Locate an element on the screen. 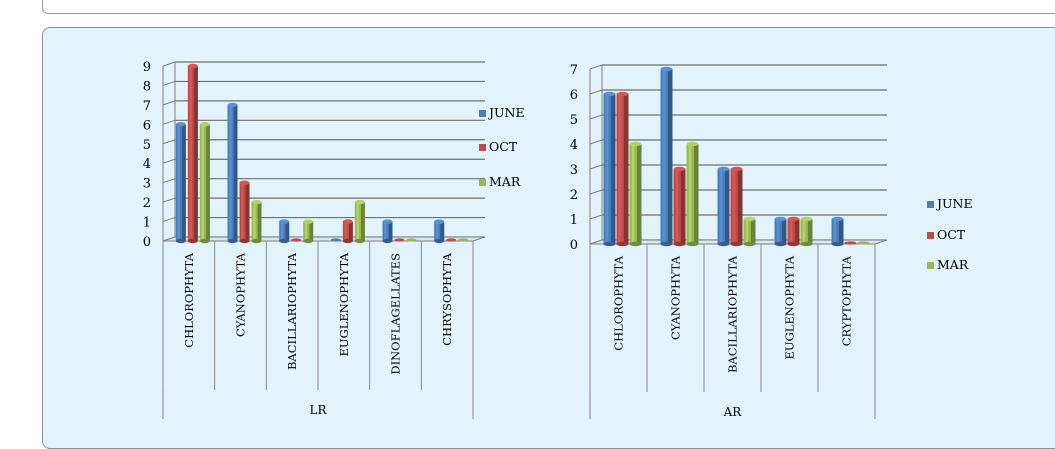 The image size is (1055, 449). lr-legend-label: MAR is located at coordinates (505, 181).